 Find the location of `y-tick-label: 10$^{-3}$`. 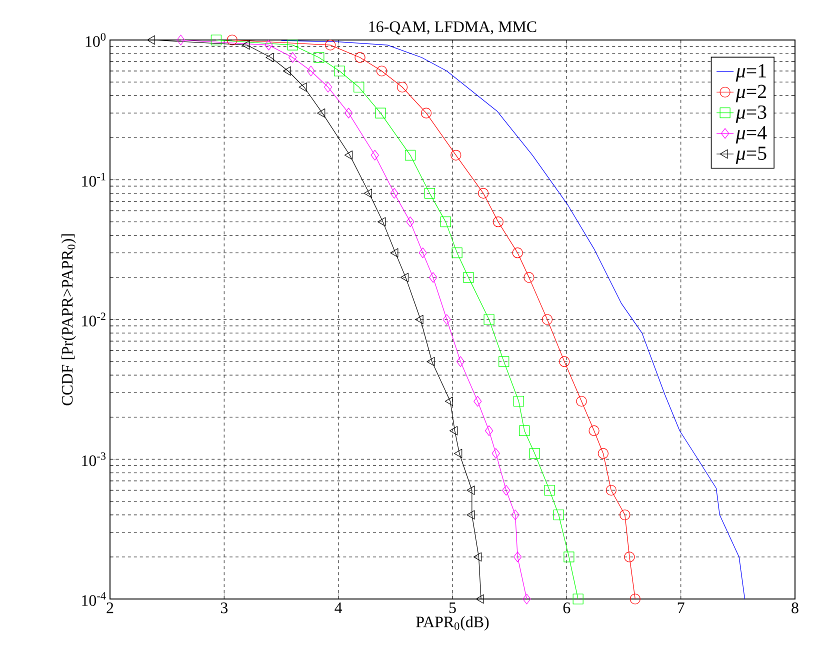

y-tick-label: 10$^{-3}$ is located at coordinates (94, 459).